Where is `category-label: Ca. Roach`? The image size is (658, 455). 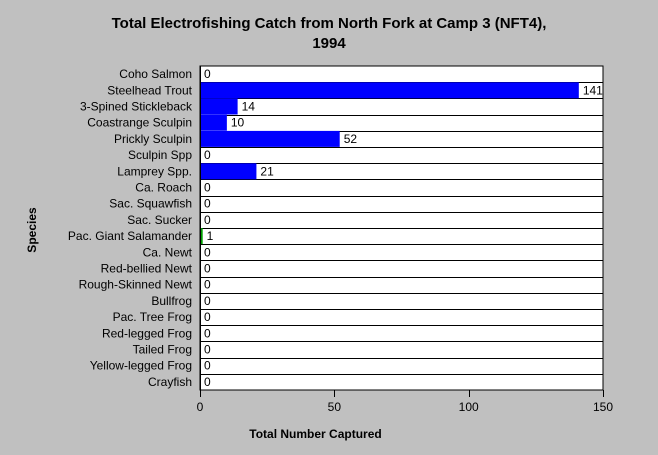
category-label: Ca. Roach is located at coordinates (163, 188).